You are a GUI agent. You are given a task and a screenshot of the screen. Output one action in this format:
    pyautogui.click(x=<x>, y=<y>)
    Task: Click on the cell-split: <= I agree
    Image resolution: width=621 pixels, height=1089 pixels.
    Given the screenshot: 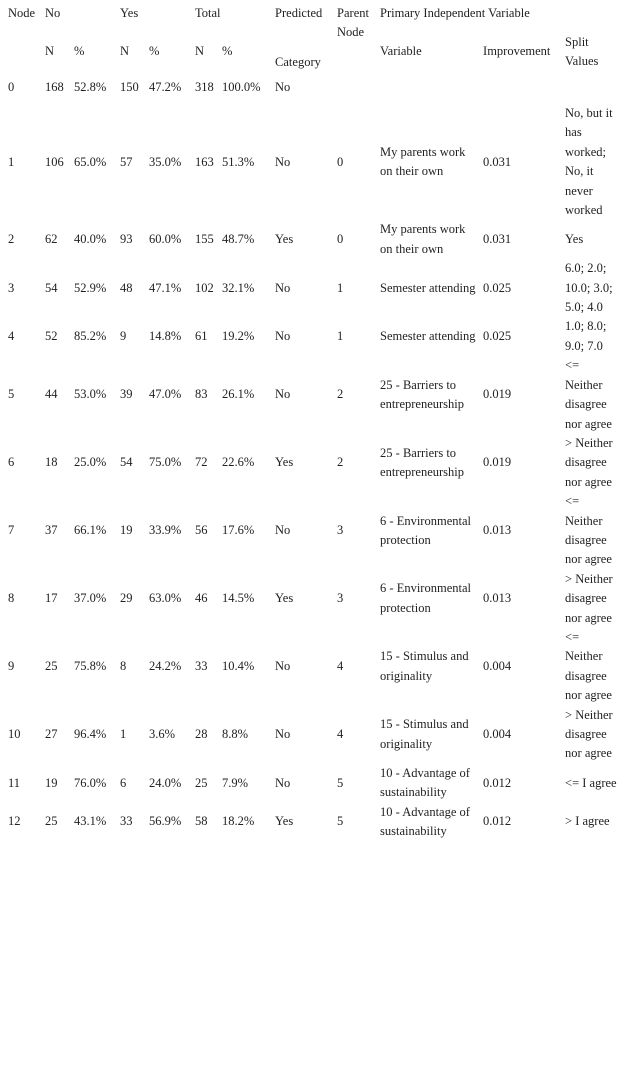 What is the action you would take?
    pyautogui.click(x=591, y=782)
    